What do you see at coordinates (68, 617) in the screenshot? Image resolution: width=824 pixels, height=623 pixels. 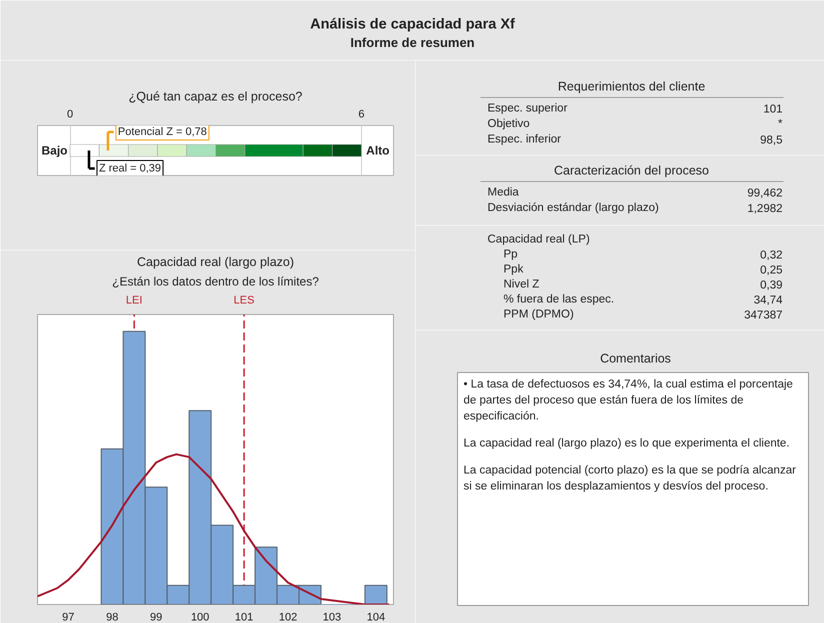 I see `x-tick-label: 97` at bounding box center [68, 617].